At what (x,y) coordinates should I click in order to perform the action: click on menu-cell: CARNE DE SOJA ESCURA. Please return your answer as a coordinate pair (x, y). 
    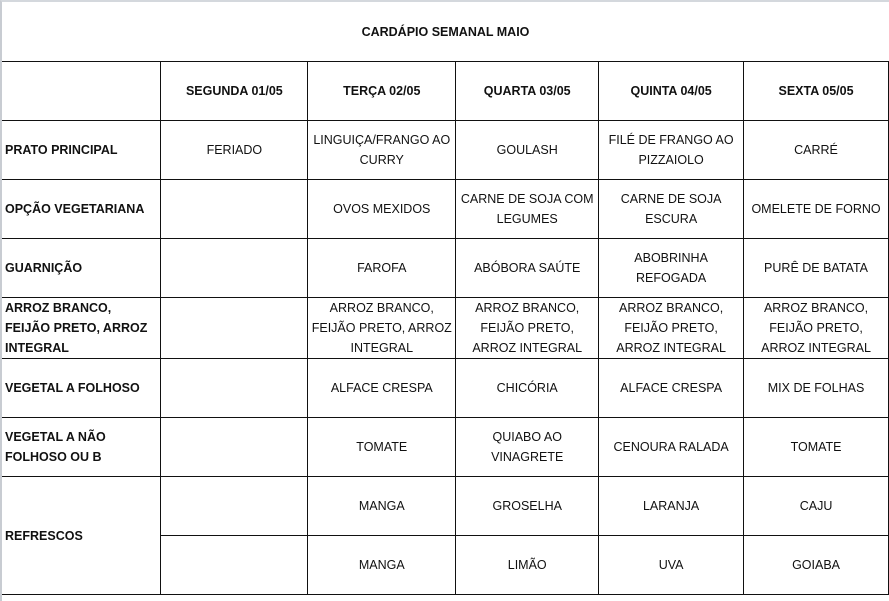
    Looking at the image, I should click on (671, 209).